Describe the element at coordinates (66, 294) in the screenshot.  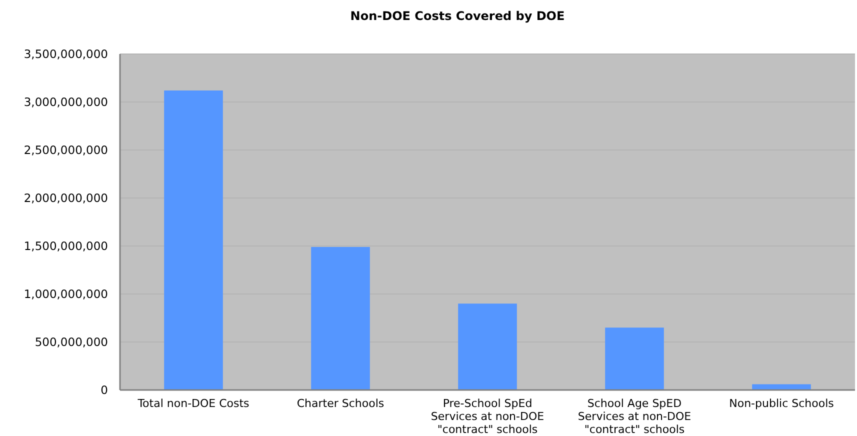
I see `y-tick-label: 1,000,000,000` at that location.